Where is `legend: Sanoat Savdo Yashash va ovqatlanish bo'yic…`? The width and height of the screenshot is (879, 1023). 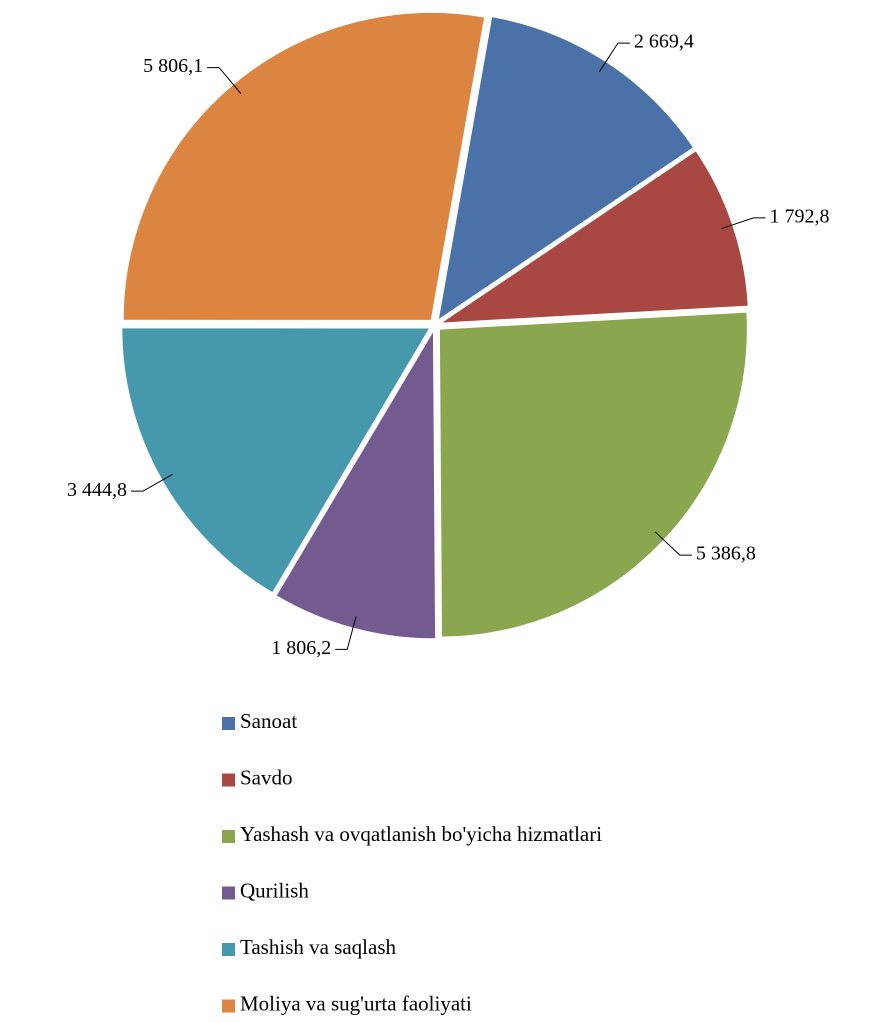
legend: Sanoat Savdo Yashash va ovqatlanish bo'yic… is located at coordinates (412, 862).